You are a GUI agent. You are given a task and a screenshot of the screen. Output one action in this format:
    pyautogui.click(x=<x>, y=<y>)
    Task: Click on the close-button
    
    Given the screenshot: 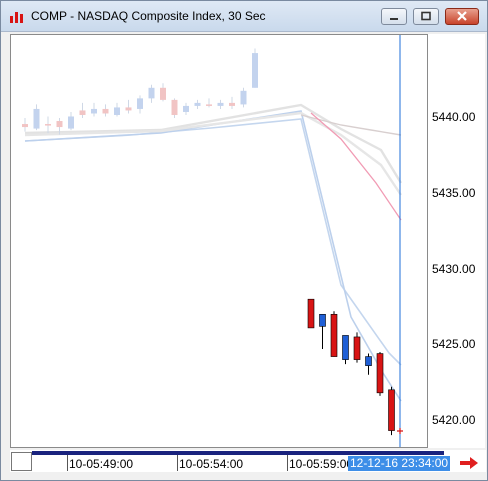 What is the action you would take?
    pyautogui.click(x=462, y=16)
    